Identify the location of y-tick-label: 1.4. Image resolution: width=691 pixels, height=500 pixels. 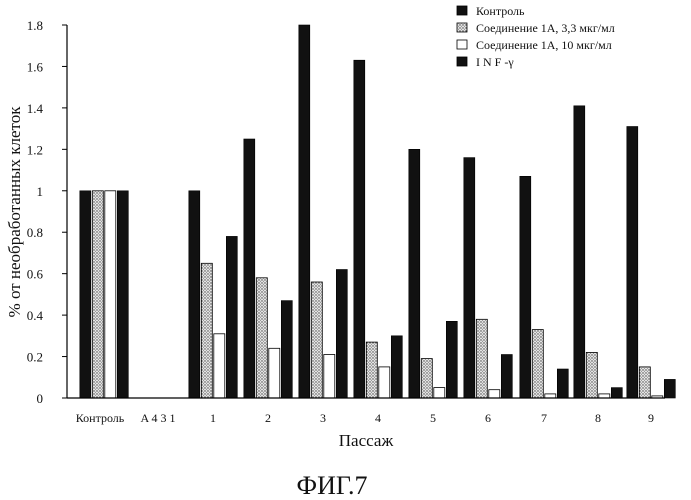
(35, 108).